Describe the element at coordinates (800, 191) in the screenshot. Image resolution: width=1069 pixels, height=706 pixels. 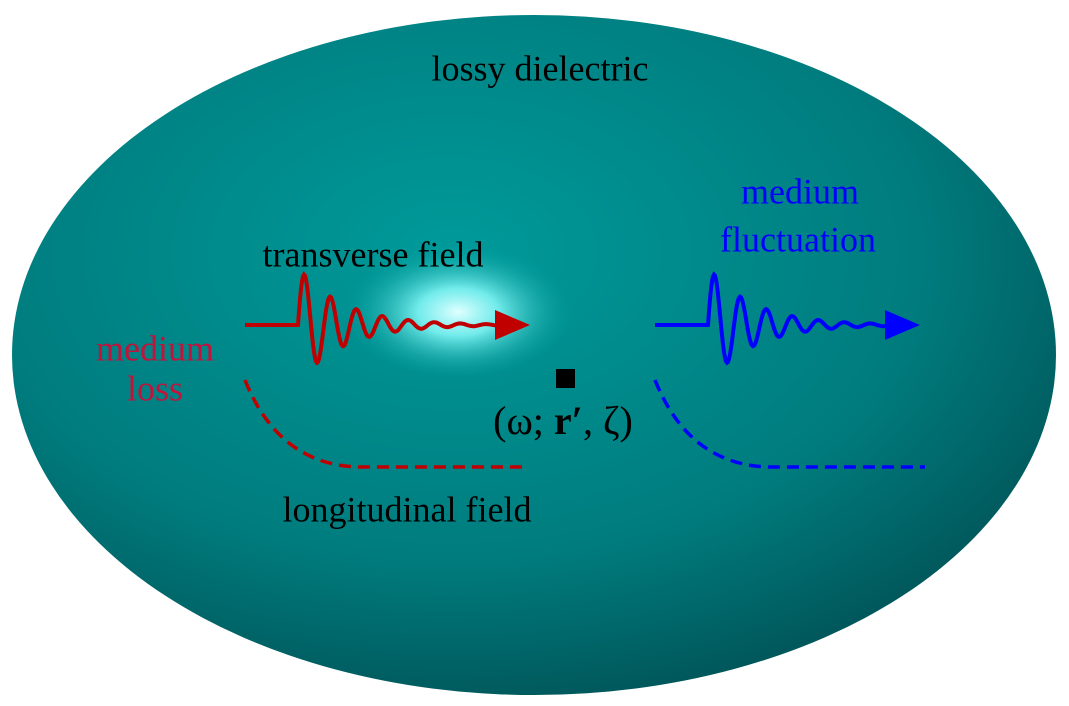
I see `fluctuation-label: medium` at that location.